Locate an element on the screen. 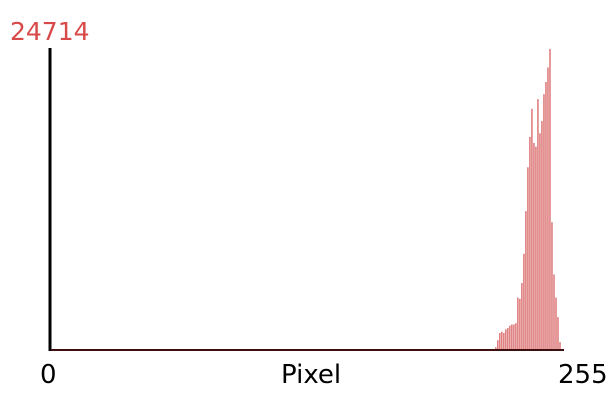 The width and height of the screenshot is (612, 400). x-axis-title: Pixel is located at coordinates (311, 375).